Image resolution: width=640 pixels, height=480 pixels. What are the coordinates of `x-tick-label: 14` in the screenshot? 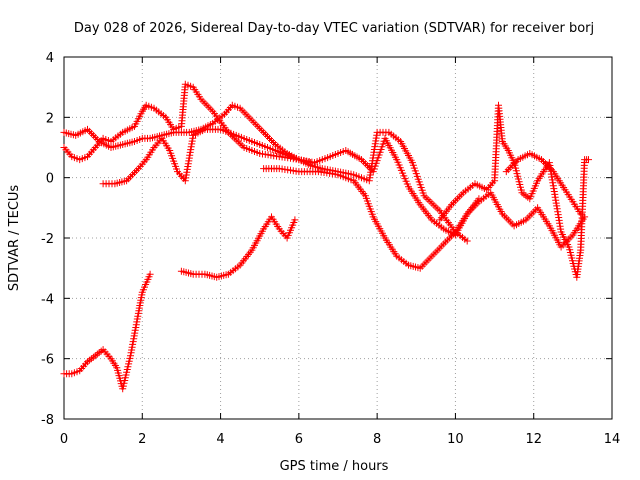 It's located at (612, 439).